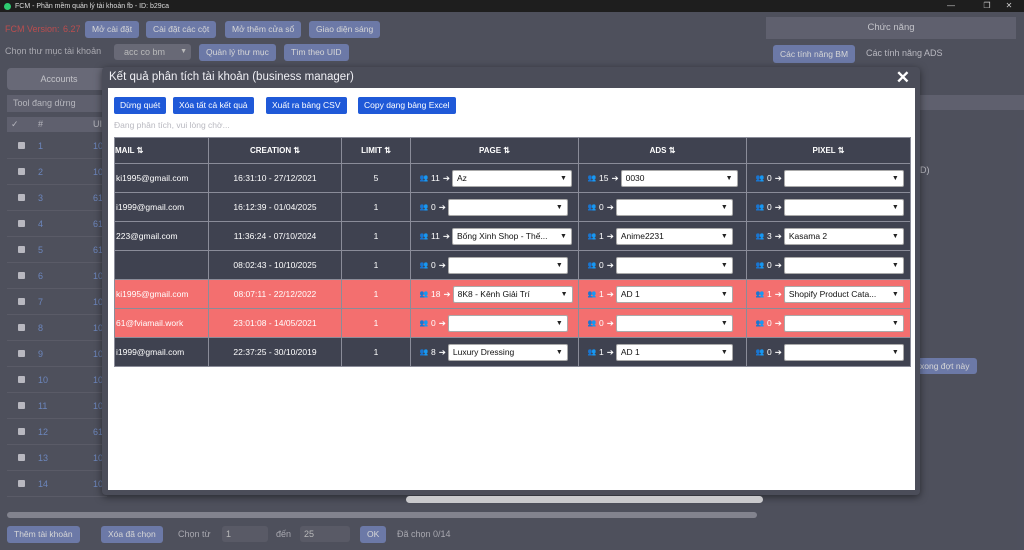 The width and height of the screenshot is (1024, 550). Describe the element at coordinates (494, 150) in the screenshot. I see `column-page: PAGE ⇅` at that location.